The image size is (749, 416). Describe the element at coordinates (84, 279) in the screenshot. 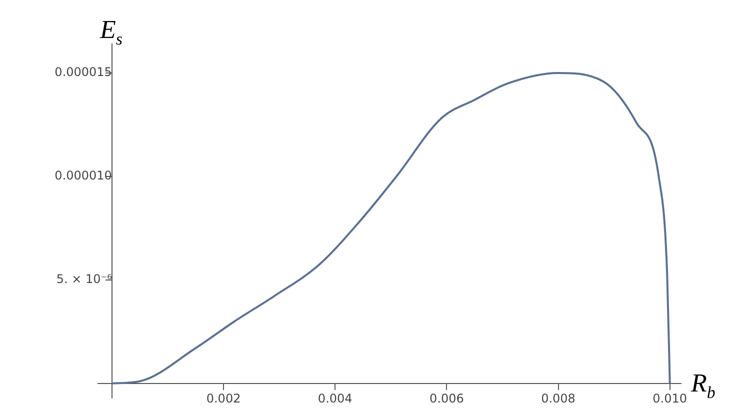

I see `y-tick-label: 5. × 10⁻⁶` at that location.